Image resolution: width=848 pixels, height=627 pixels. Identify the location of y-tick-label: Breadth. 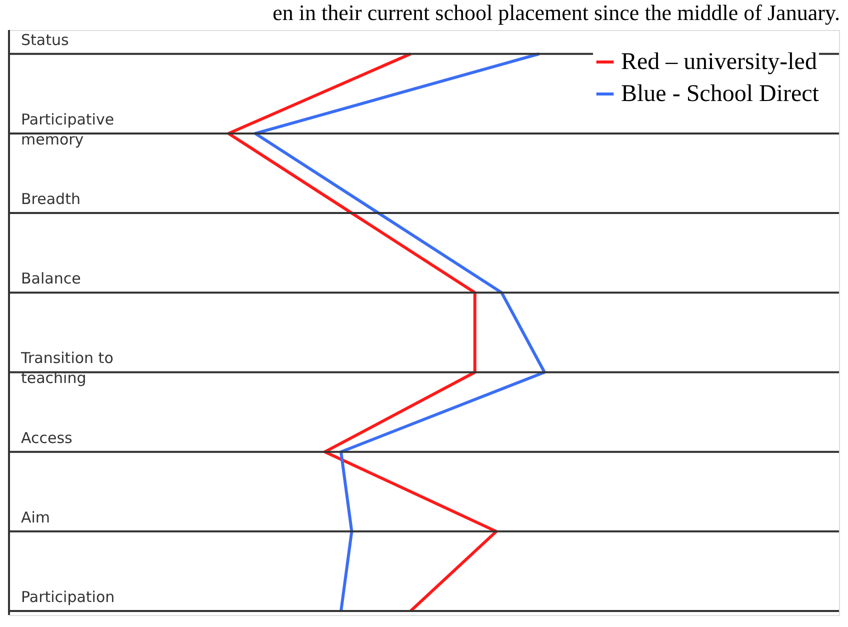
(50, 199).